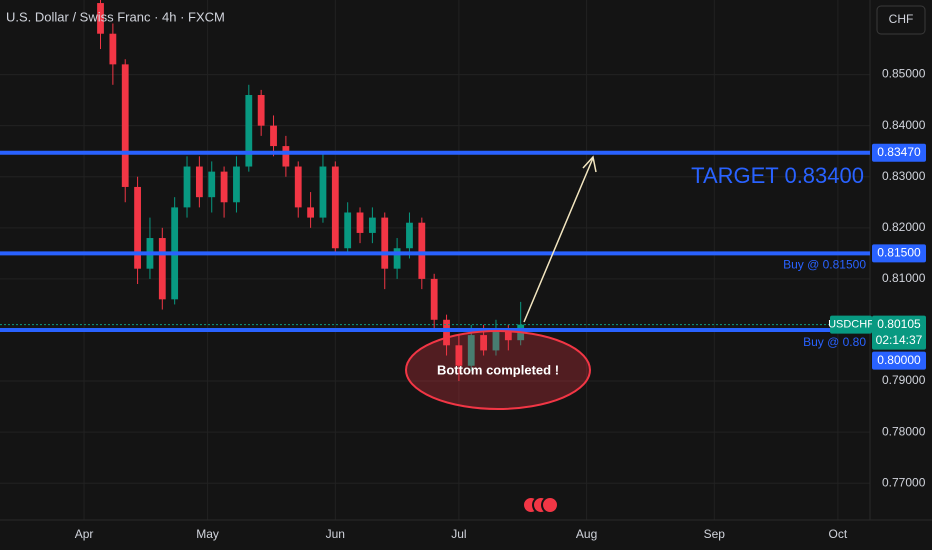 This screenshot has width=932, height=550. Describe the element at coordinates (838, 534) in the screenshot. I see `x-tick-label: Oct` at that location.